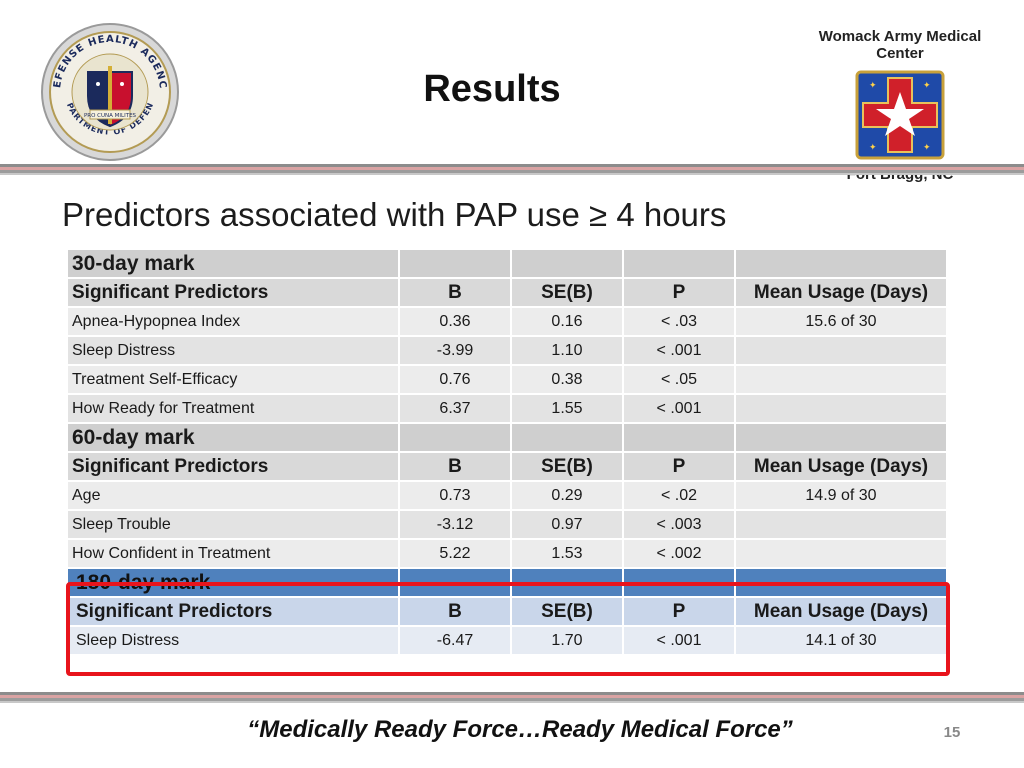  Describe the element at coordinates (679, 379) in the screenshot. I see `cell-p: < .05` at that location.